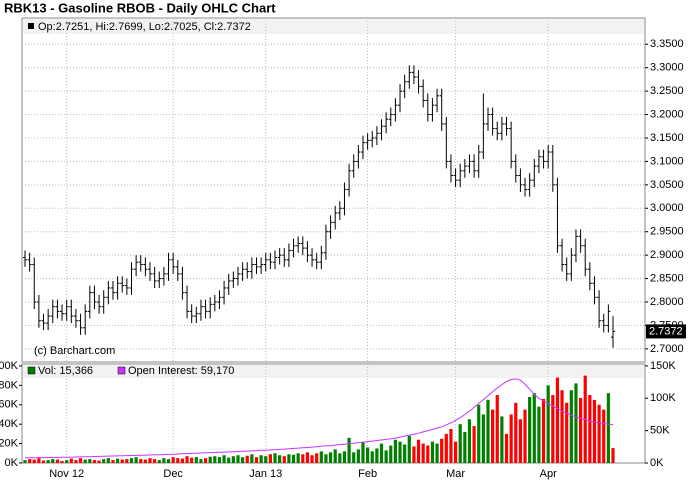  I want to click on last-price-box, so click(666, 331).